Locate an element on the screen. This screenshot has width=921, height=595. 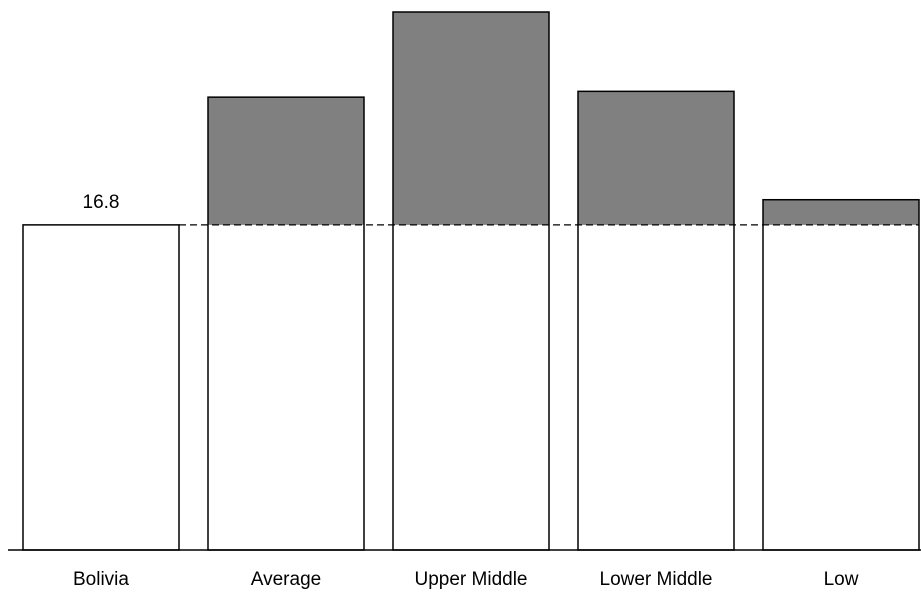
x-tick-label: Lower Middle is located at coordinates (656, 579).